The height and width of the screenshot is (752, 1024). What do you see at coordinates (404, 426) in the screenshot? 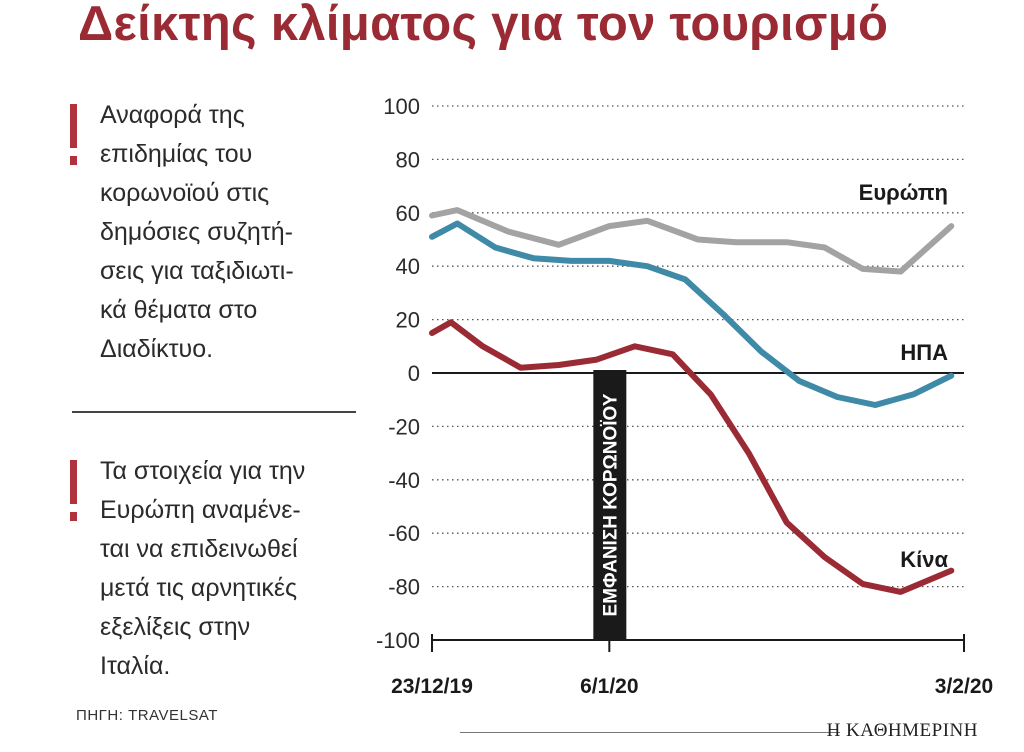
I see `y-tick-label: -20` at bounding box center [404, 426].